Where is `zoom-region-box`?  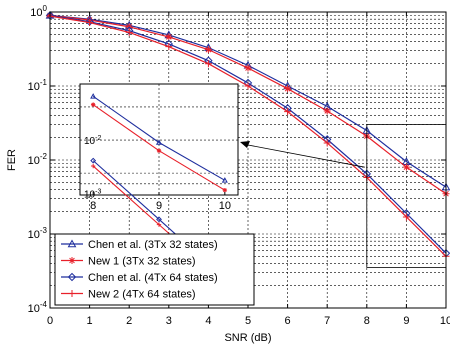
zoom-region-box is located at coordinates (406, 196).